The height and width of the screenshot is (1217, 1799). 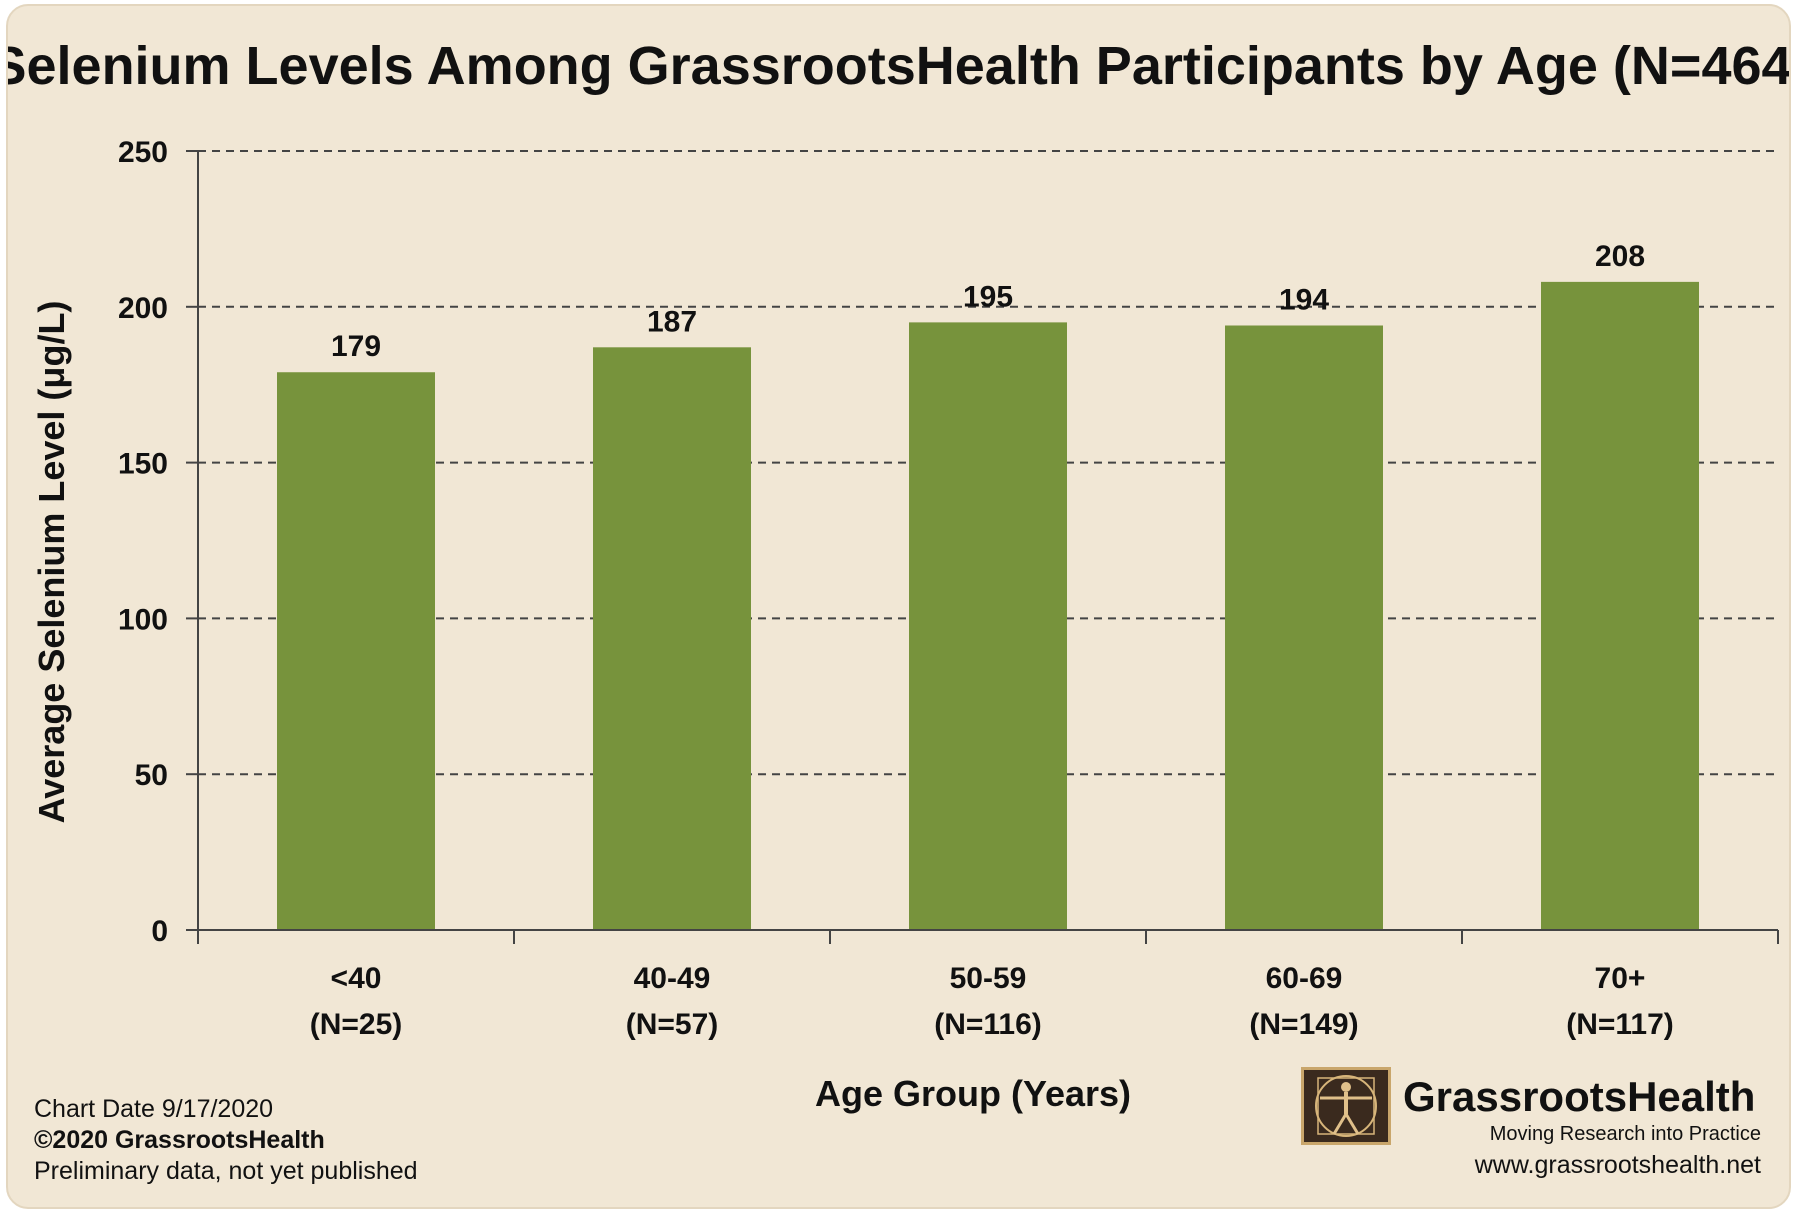 I want to click on data-label: 194, so click(x=1304, y=299).